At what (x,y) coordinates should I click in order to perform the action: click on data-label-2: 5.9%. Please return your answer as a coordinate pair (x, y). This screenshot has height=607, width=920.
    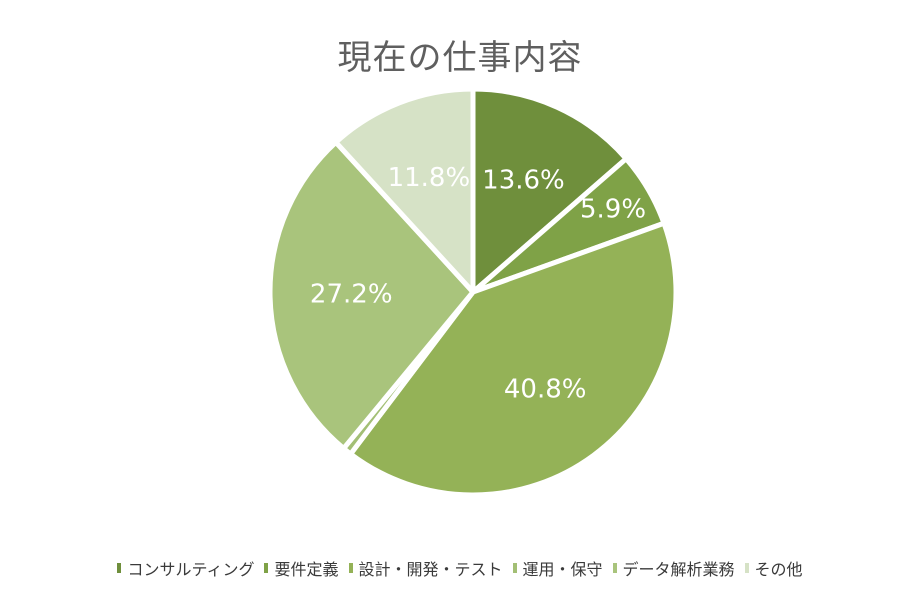
    Looking at the image, I should click on (613, 209).